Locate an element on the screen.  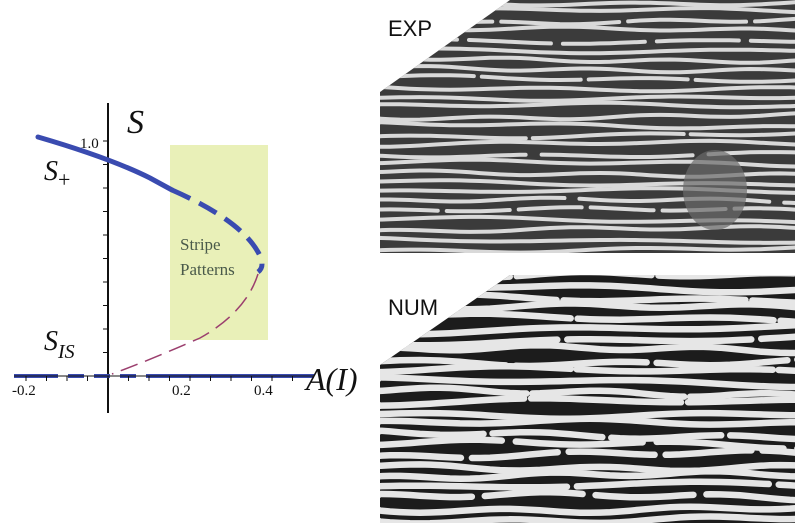
region-label-line2: Patterns is located at coordinates (207, 269).